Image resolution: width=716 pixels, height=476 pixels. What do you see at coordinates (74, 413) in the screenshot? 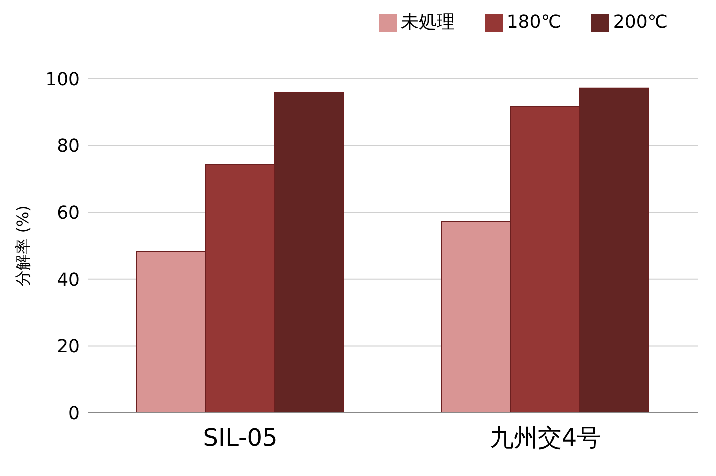
I see `y-tick-label: 0` at bounding box center [74, 413].